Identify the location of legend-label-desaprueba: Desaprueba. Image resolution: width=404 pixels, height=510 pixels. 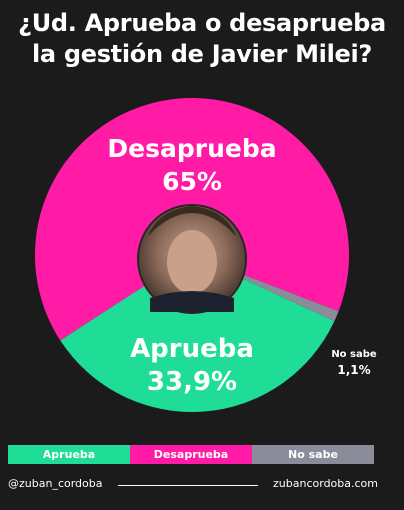
(191, 454).